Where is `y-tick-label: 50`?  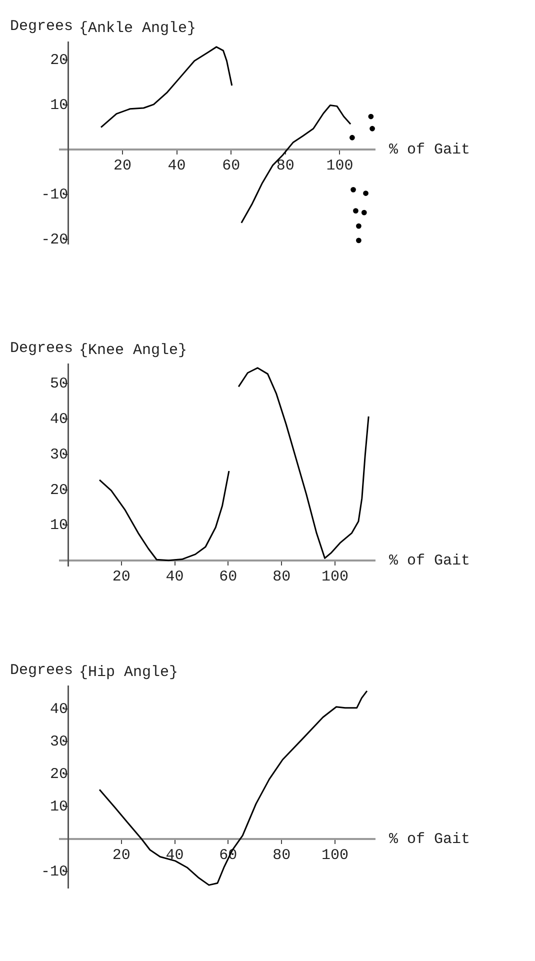 y-tick-label: 50 is located at coordinates (59, 383).